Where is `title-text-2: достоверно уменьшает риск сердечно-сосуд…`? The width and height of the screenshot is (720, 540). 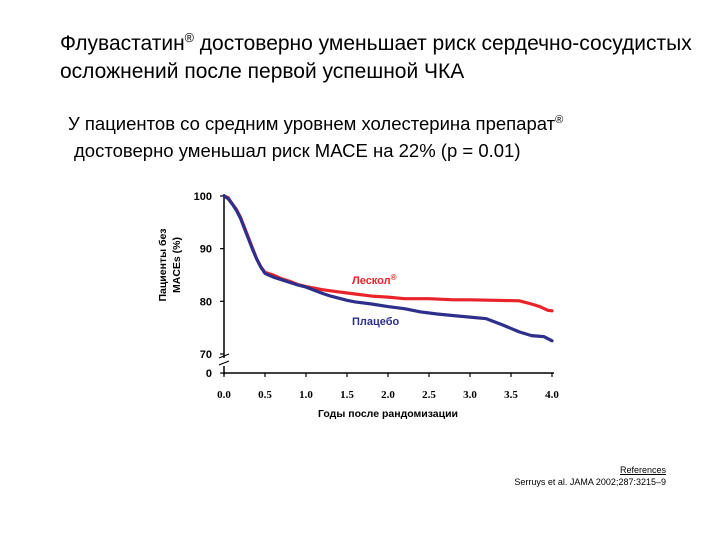
title-text-2: достоверно уменьшает риск сердечно-сосуд… is located at coordinates (376, 57).